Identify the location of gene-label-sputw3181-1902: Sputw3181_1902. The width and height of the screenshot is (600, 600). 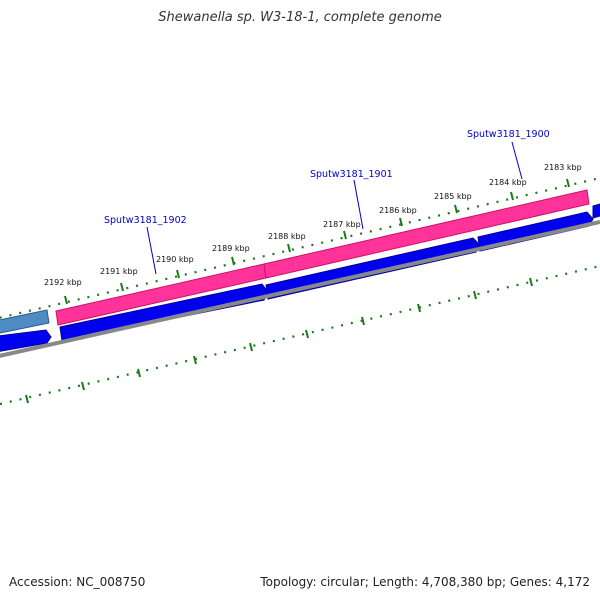
(145, 220).